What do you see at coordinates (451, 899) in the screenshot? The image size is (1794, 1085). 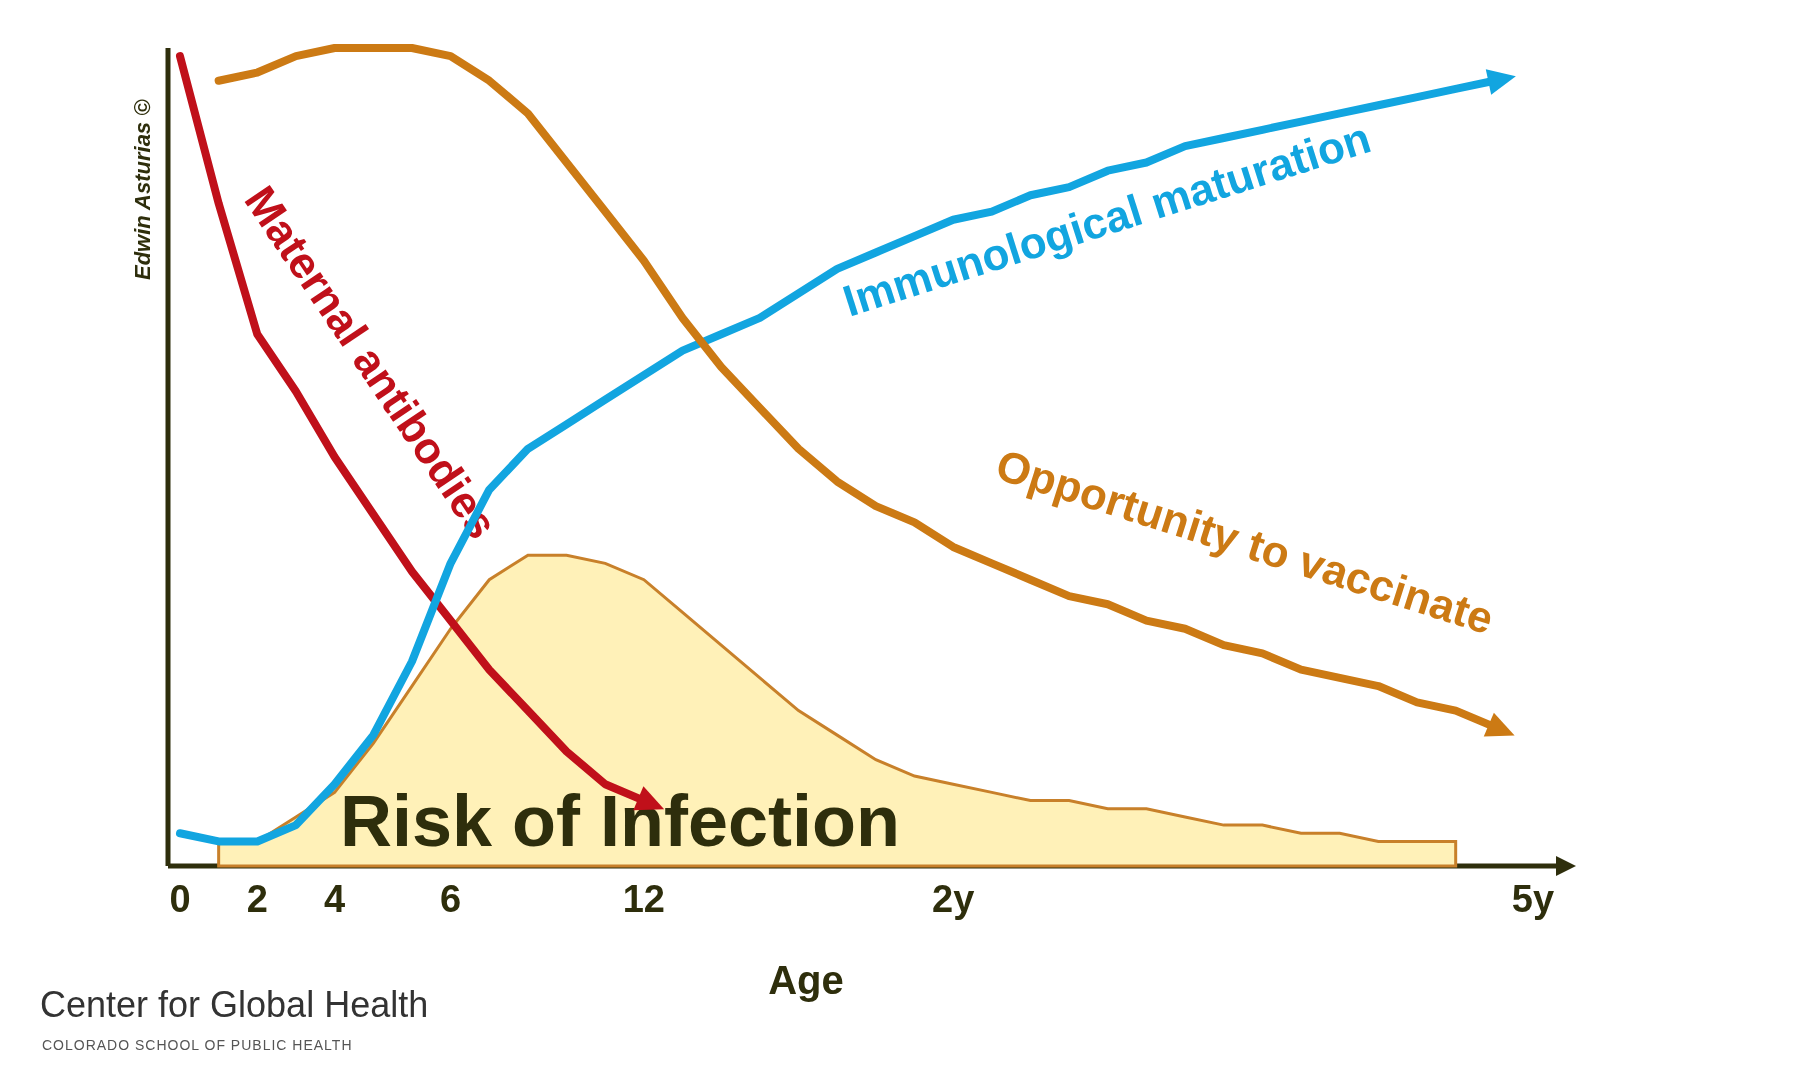 I see `x-tick-label: 6` at bounding box center [451, 899].